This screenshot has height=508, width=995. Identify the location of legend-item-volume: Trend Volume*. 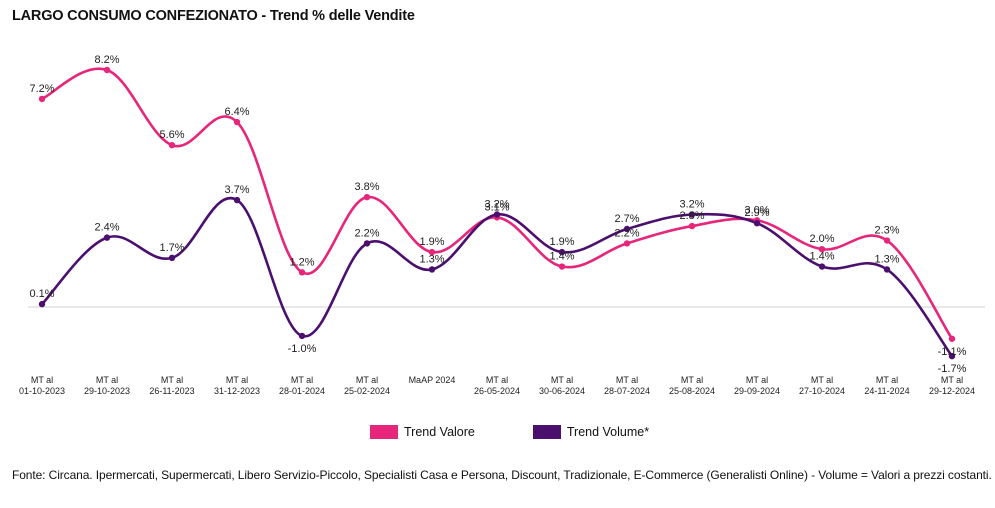
(591, 432).